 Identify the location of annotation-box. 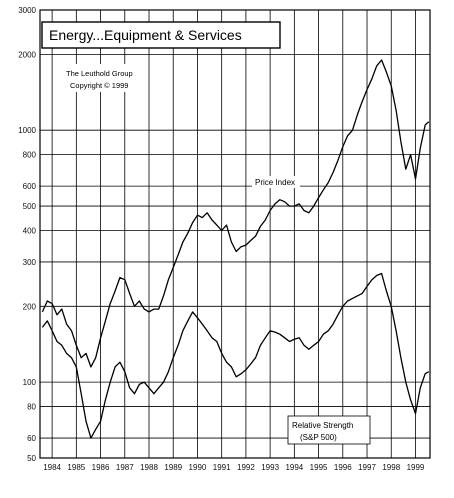
(100, 78).